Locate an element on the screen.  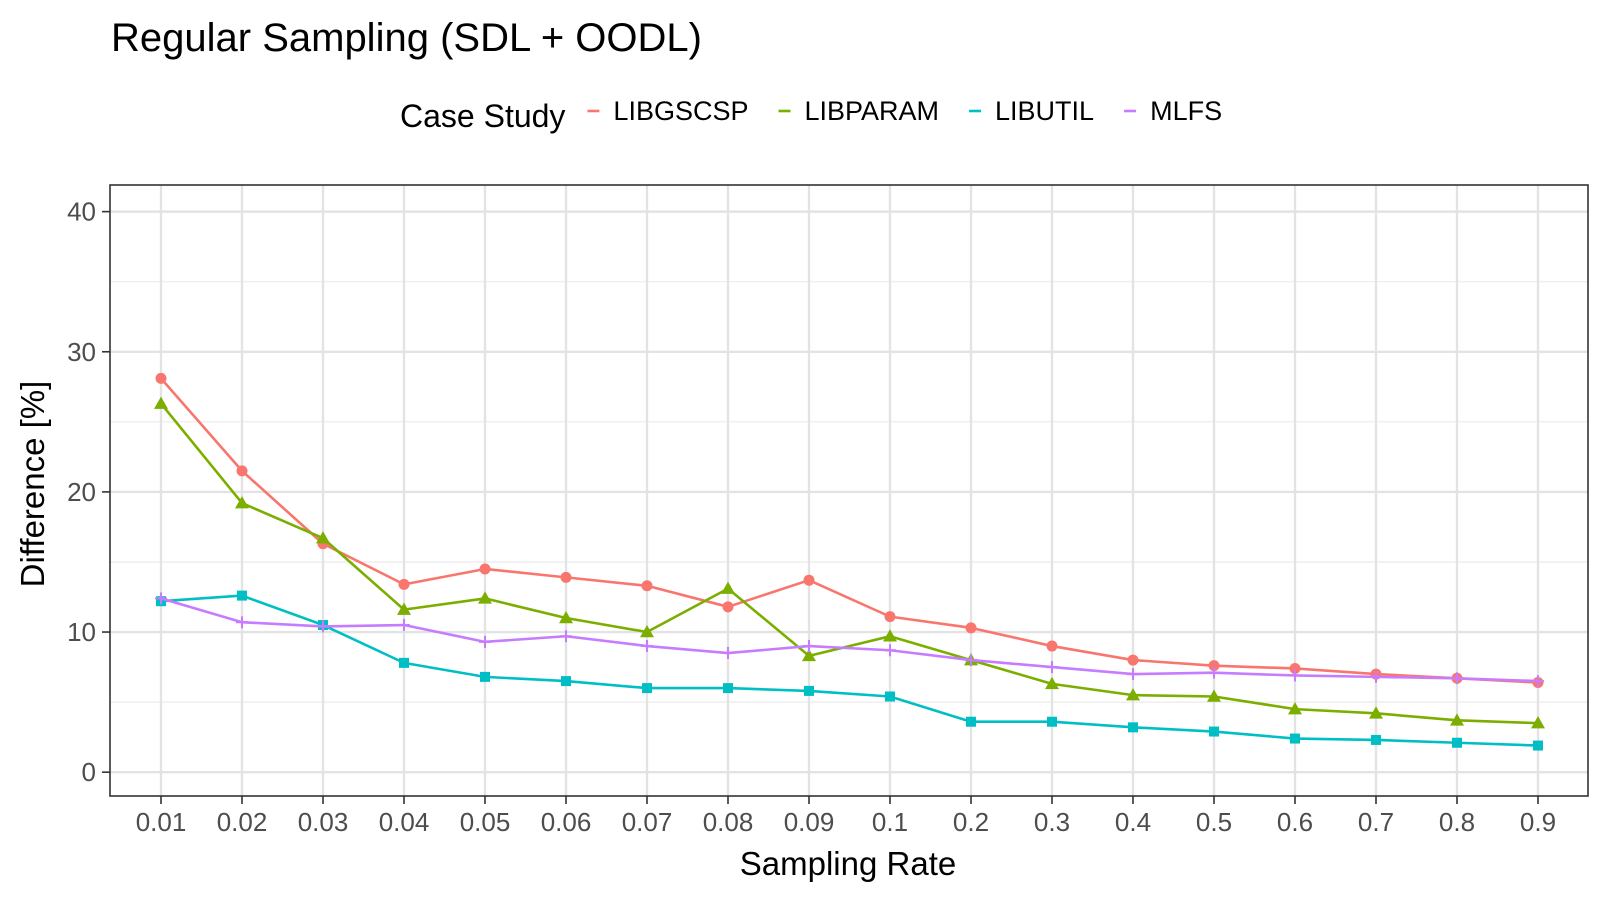
series-line-libutil is located at coordinates (849, 670).